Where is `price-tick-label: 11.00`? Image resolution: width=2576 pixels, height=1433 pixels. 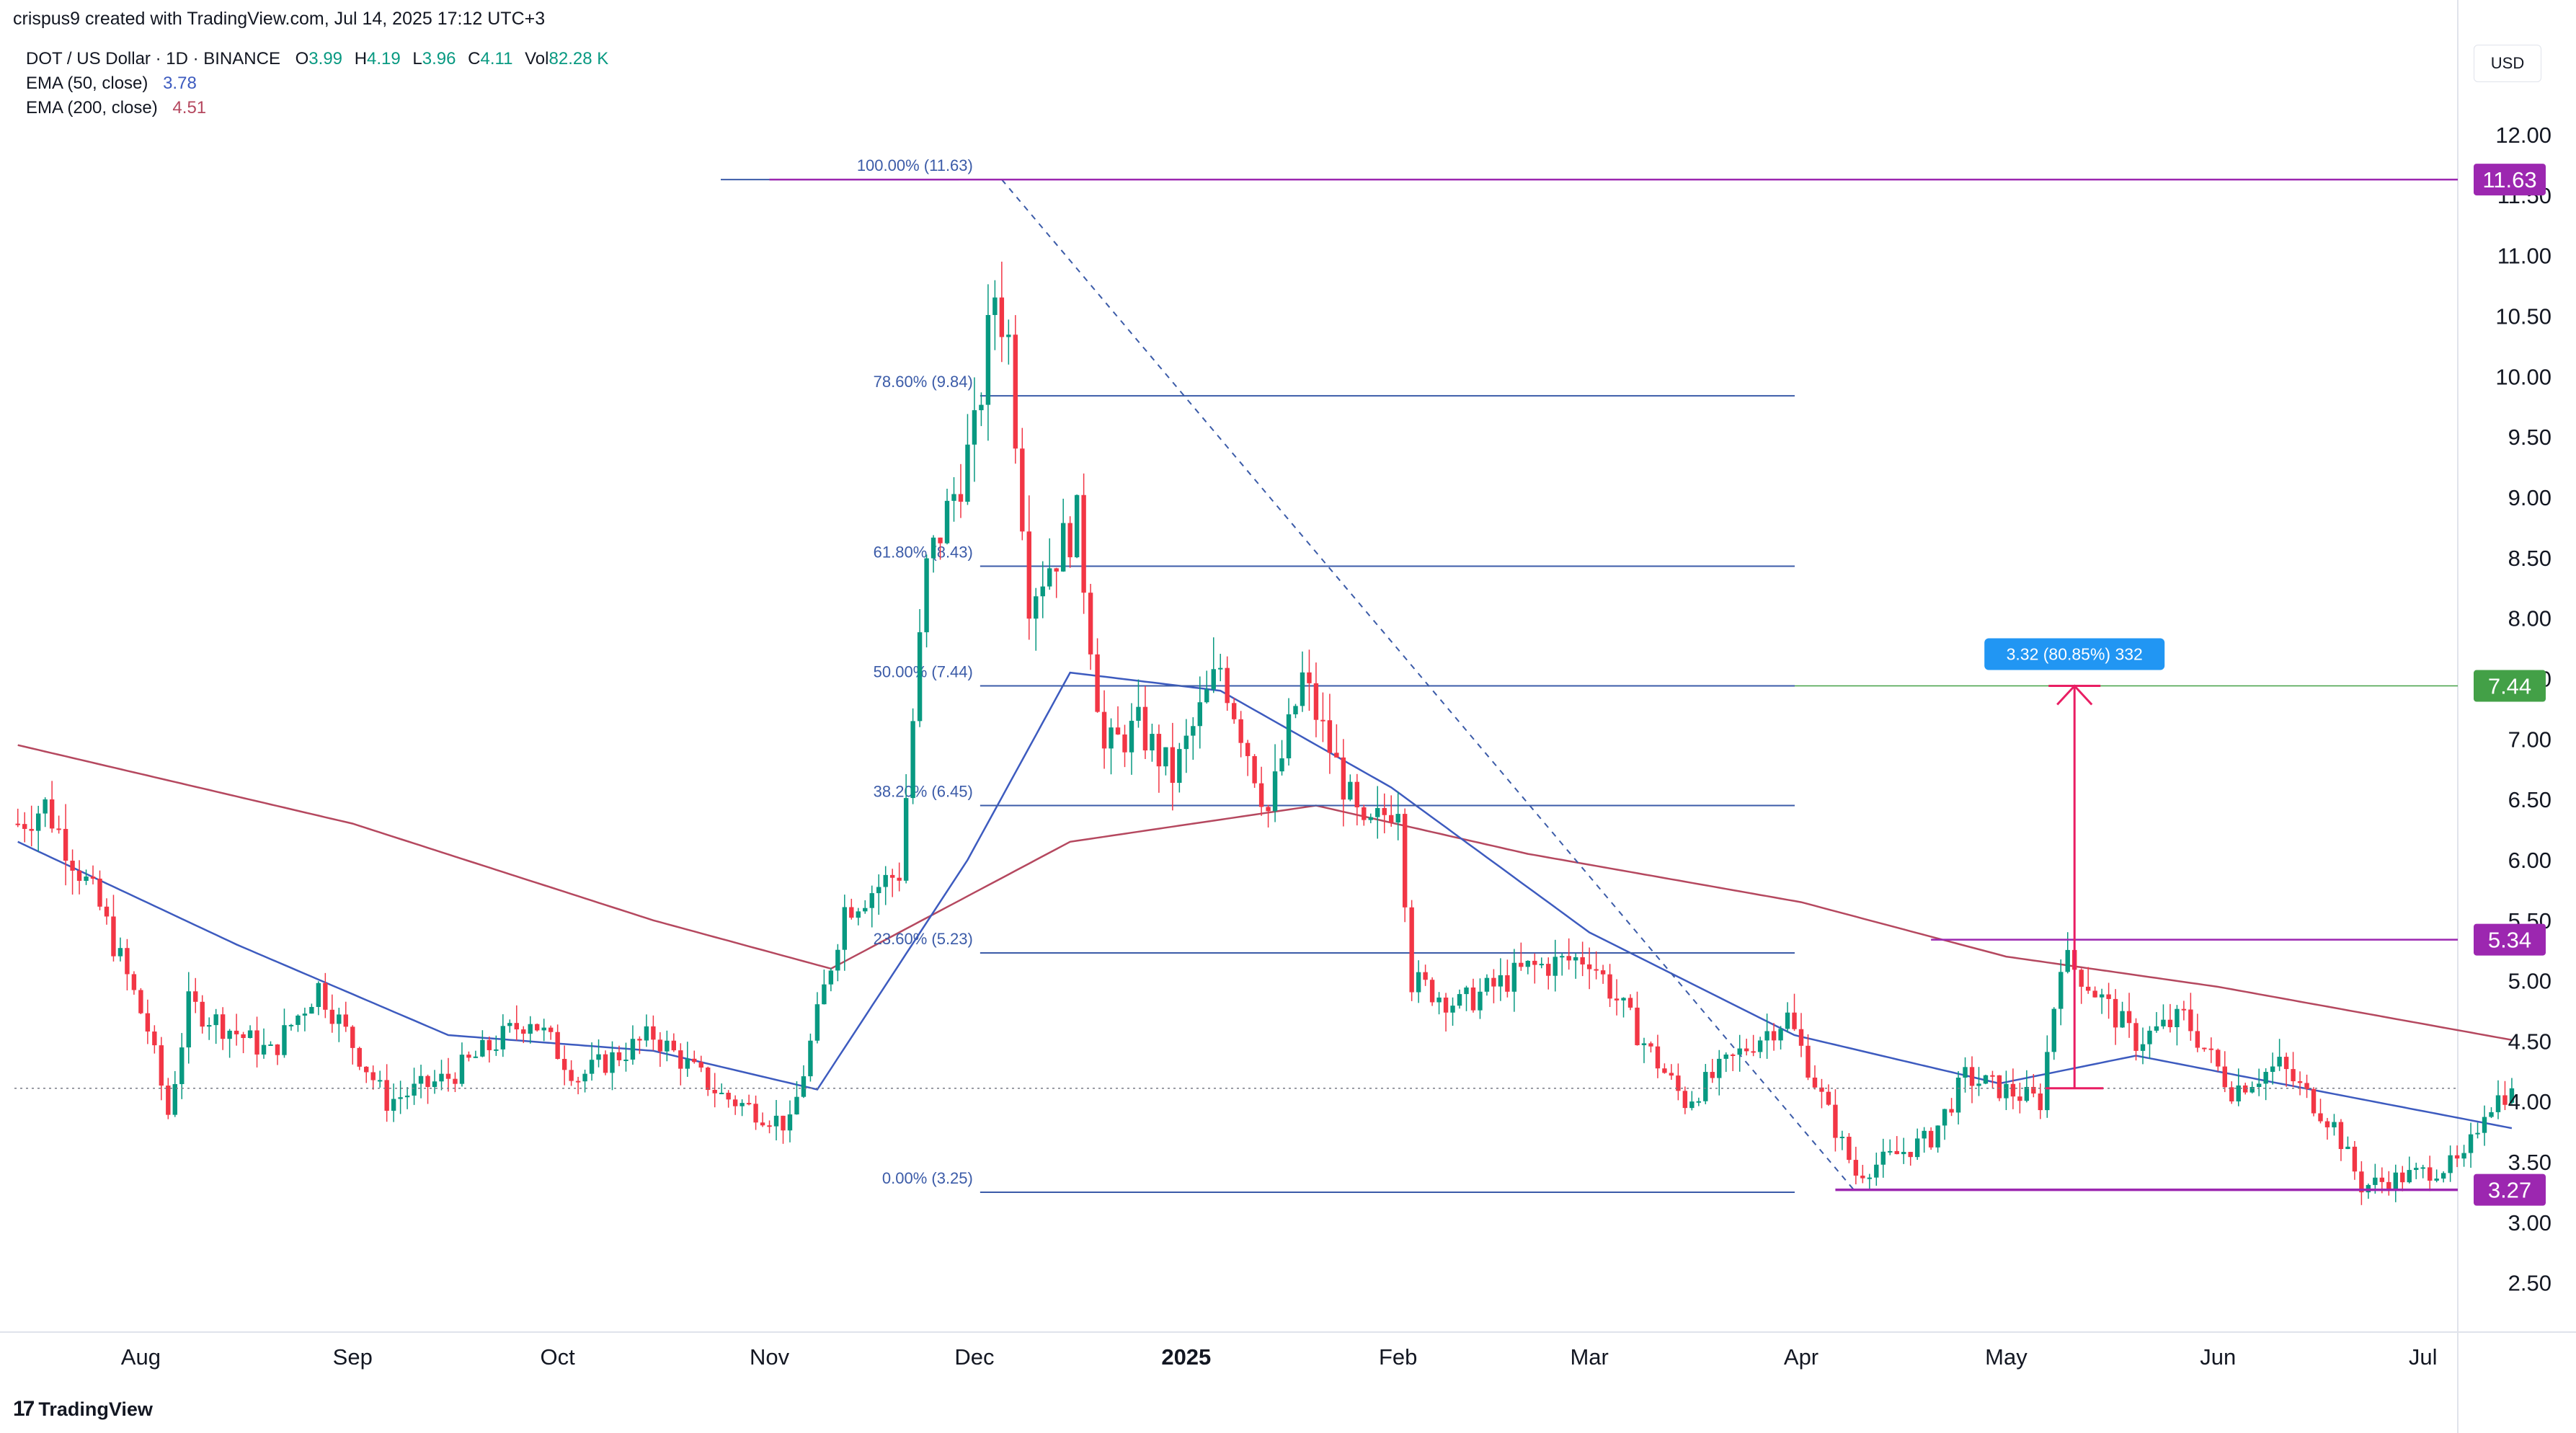
price-tick-label: 11.00 is located at coordinates (2524, 256).